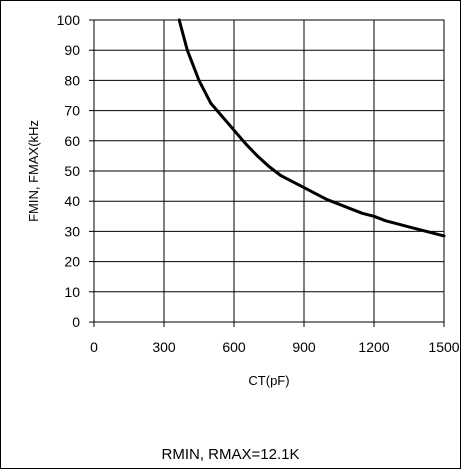  I want to click on x-axis-title: CT(pF), so click(268, 380).